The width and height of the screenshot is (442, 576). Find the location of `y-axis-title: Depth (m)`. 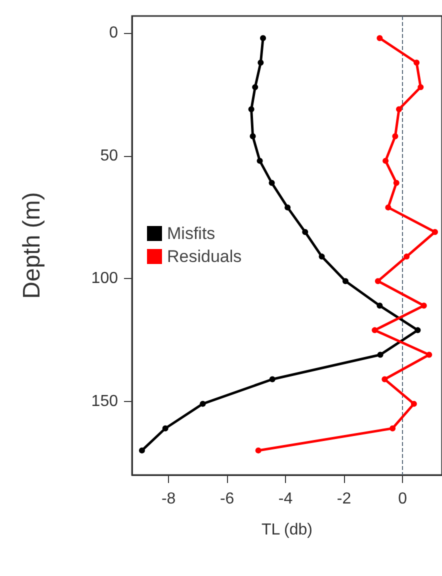

y-axis-title: Depth (m) is located at coordinates (32, 245).